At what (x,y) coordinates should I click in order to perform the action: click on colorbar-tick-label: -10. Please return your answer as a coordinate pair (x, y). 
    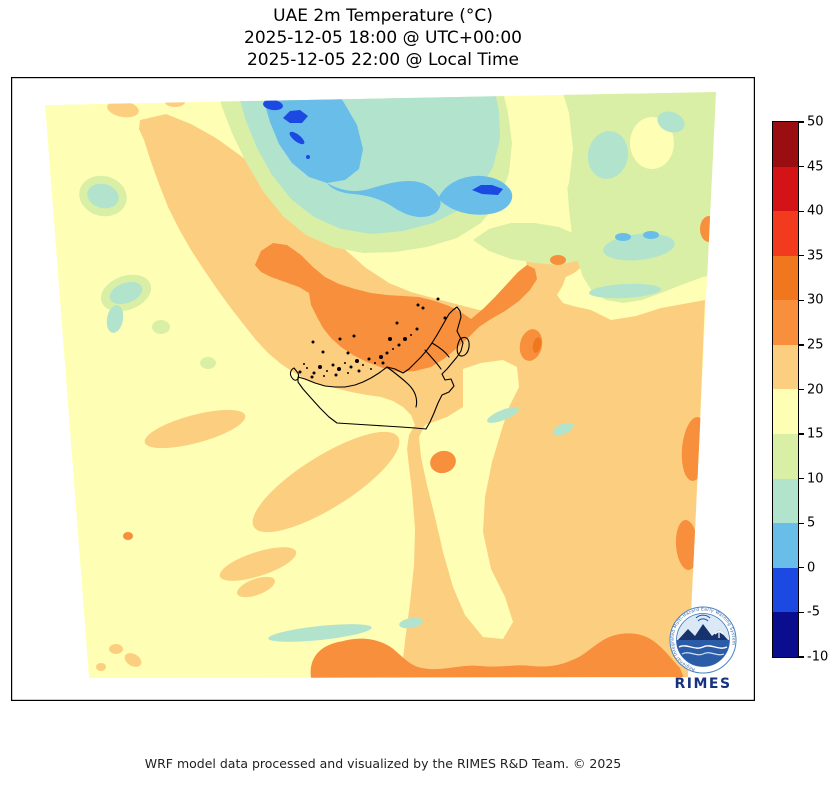
    Looking at the image, I should click on (818, 657).